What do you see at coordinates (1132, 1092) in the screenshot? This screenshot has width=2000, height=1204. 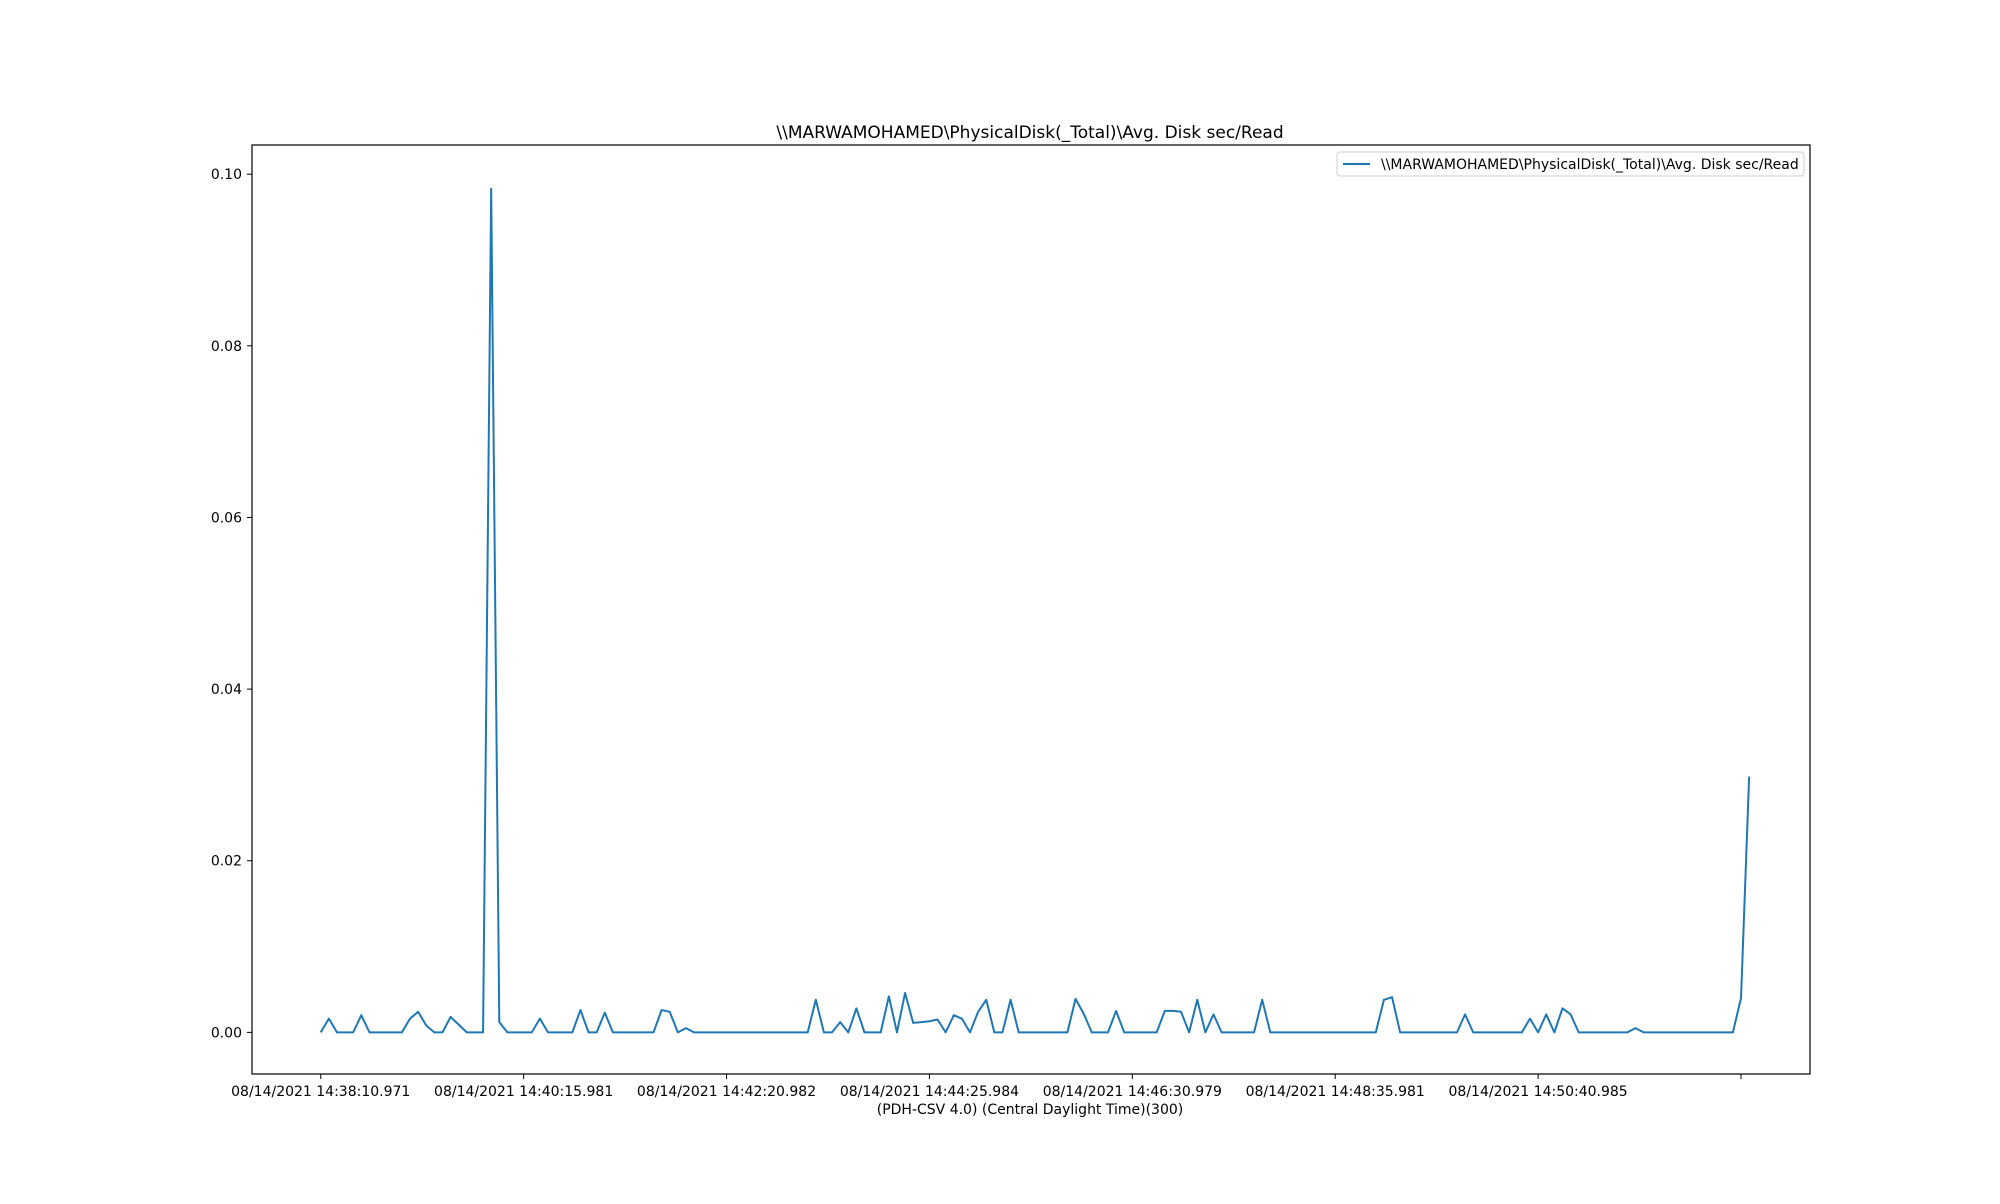 I see `x-tick-label: 08/14/2021 14:46:30.979` at bounding box center [1132, 1092].